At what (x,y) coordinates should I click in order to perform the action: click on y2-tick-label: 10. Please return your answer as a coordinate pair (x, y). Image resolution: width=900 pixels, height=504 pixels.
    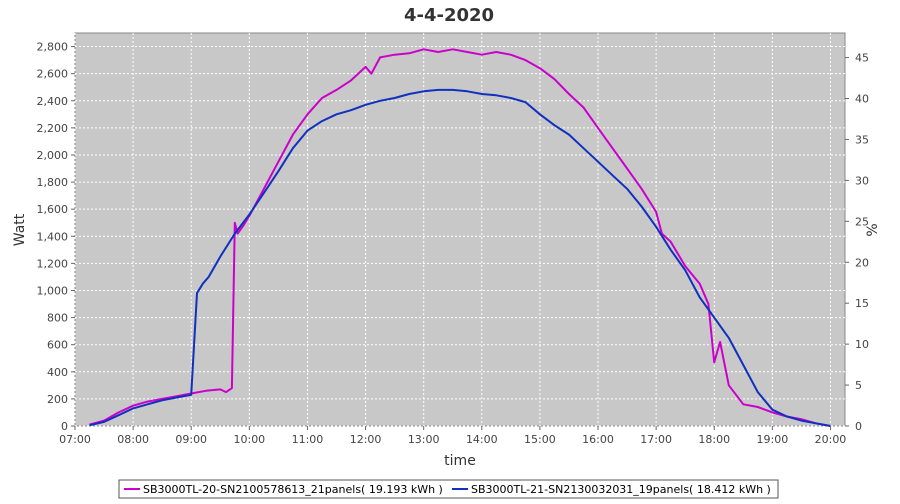
    Looking at the image, I should click on (862, 344).